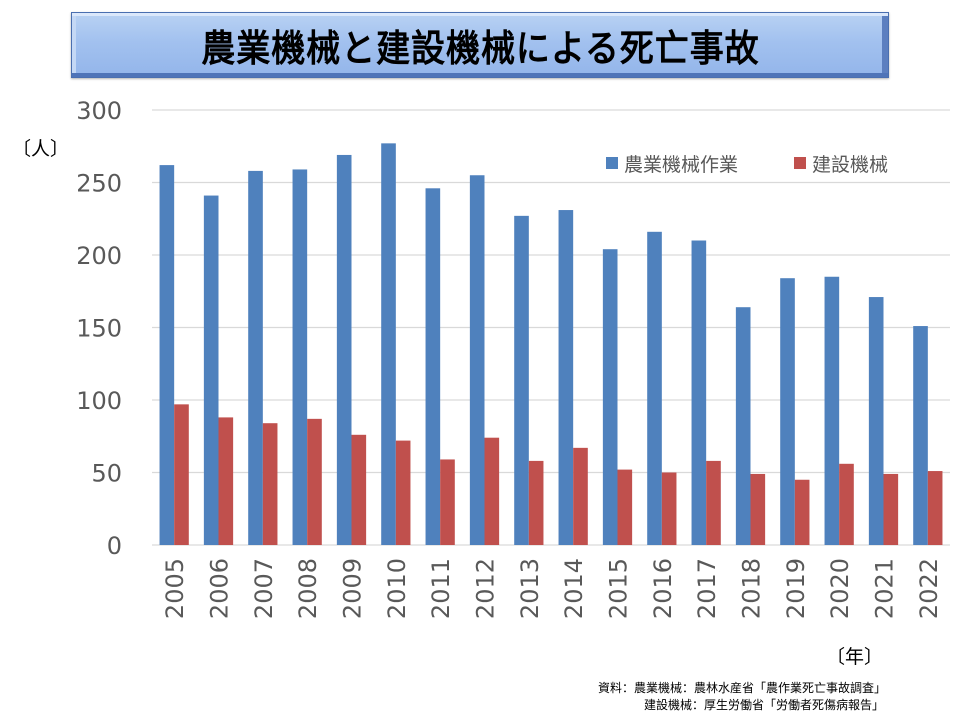  I want to click on x-tick-label: 2010, so click(397, 588).